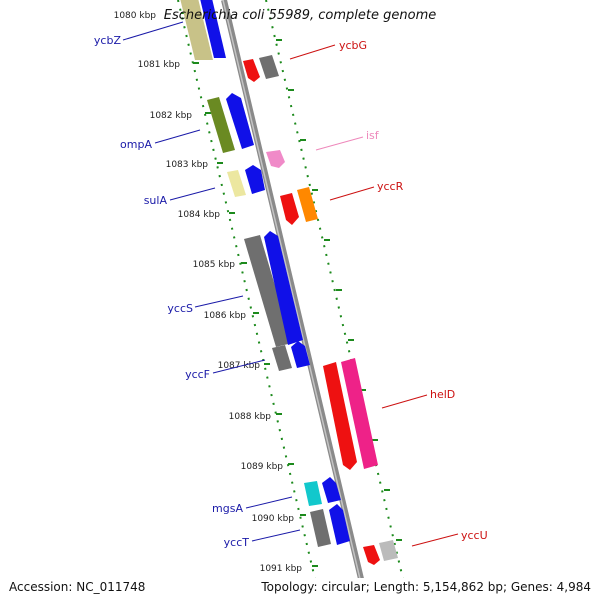  I want to click on feature-ycbz-blue, so click(213, 29).